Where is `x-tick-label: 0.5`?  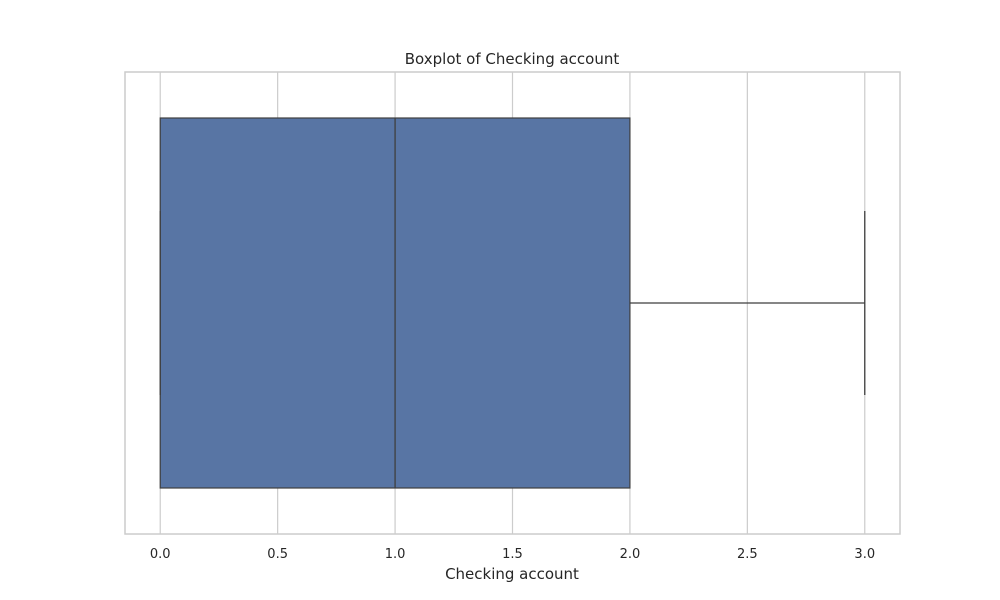
x-tick-label: 0.5 is located at coordinates (277, 554).